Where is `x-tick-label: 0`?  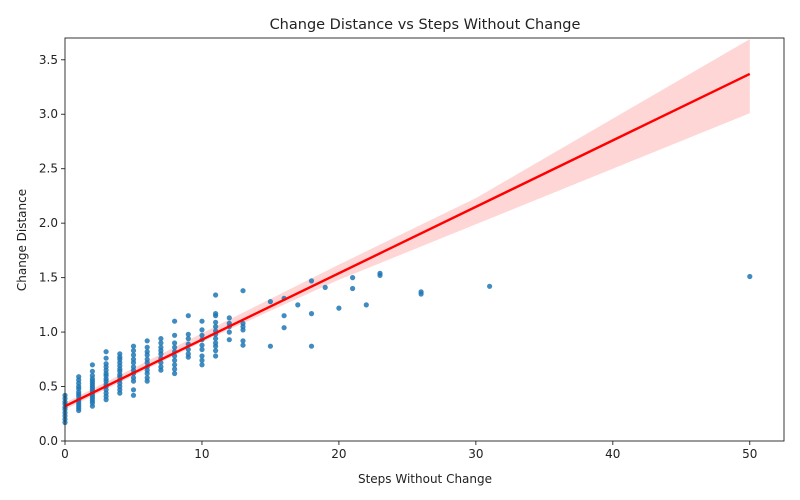
x-tick-label: 0 is located at coordinates (65, 454).